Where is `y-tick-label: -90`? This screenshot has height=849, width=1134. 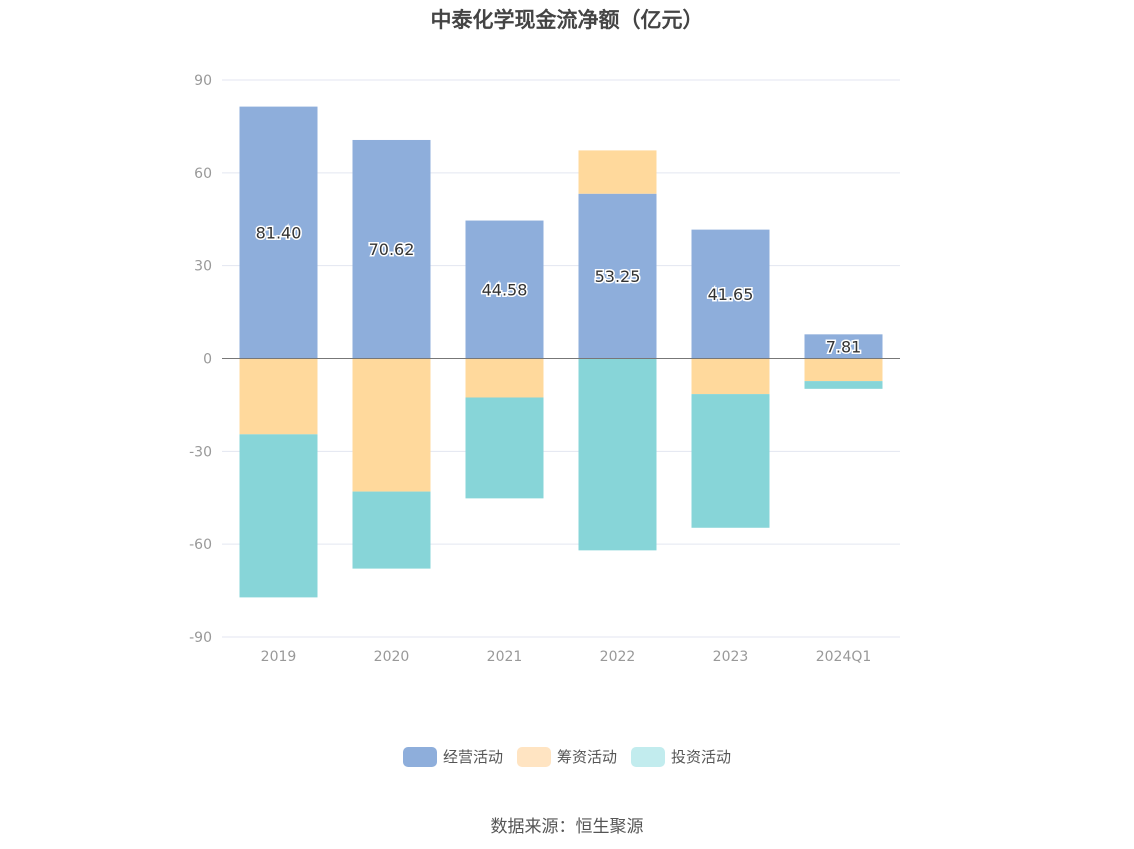 y-tick-label: -90 is located at coordinates (200, 638).